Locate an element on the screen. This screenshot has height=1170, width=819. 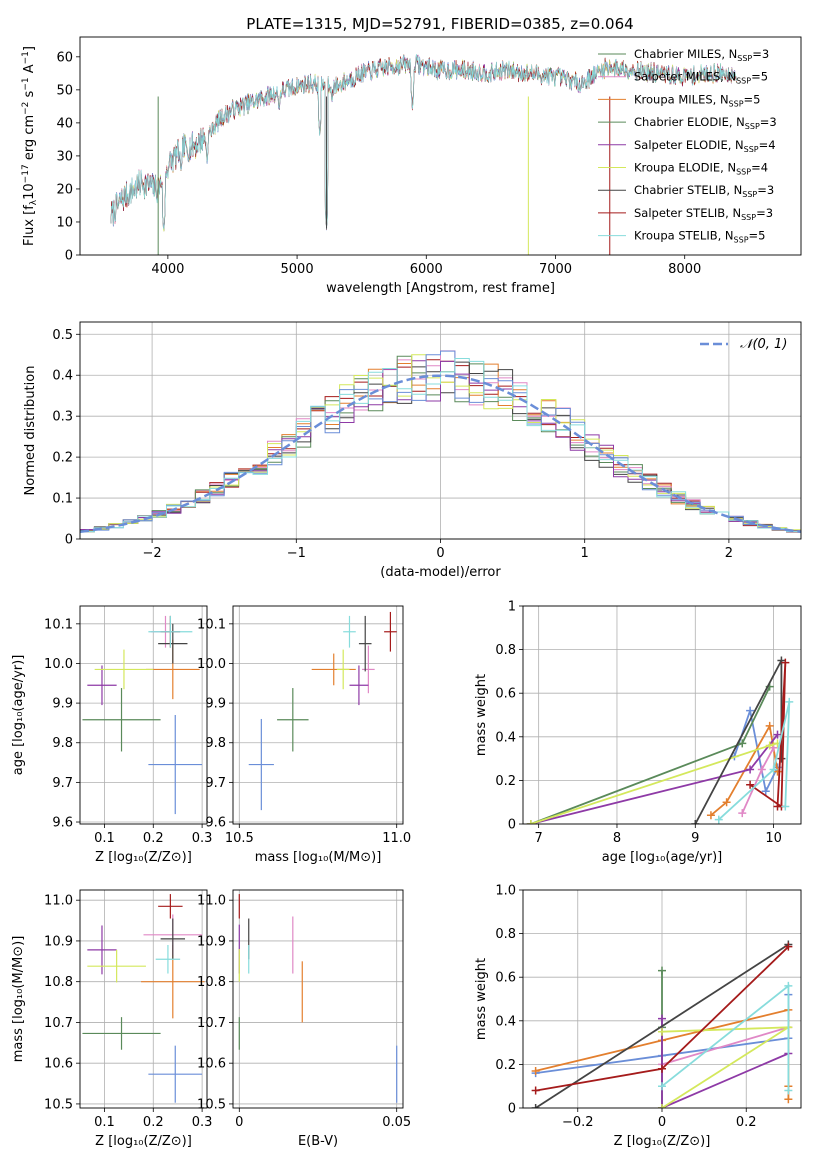
y-tick-label: 10.1 is located at coordinates (211, 624).